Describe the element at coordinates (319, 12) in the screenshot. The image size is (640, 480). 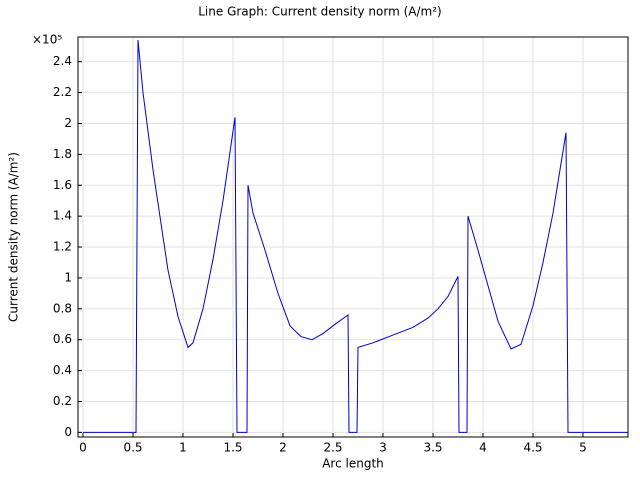
I see `chart-title: Line Graph: Current density norm (A/m²)` at that location.